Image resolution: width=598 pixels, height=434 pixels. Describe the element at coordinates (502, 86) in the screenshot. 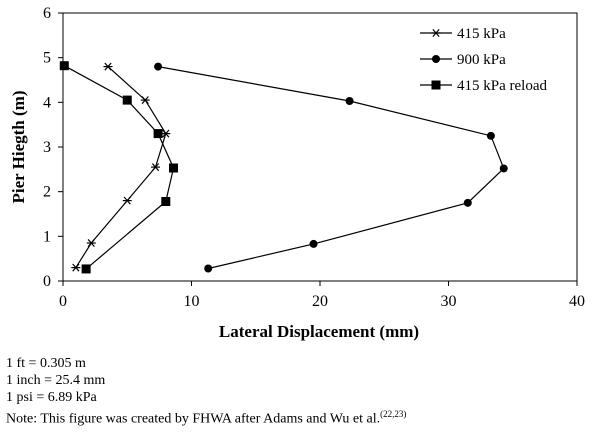

I see `legend-label: 415 kPa reload` at that location.